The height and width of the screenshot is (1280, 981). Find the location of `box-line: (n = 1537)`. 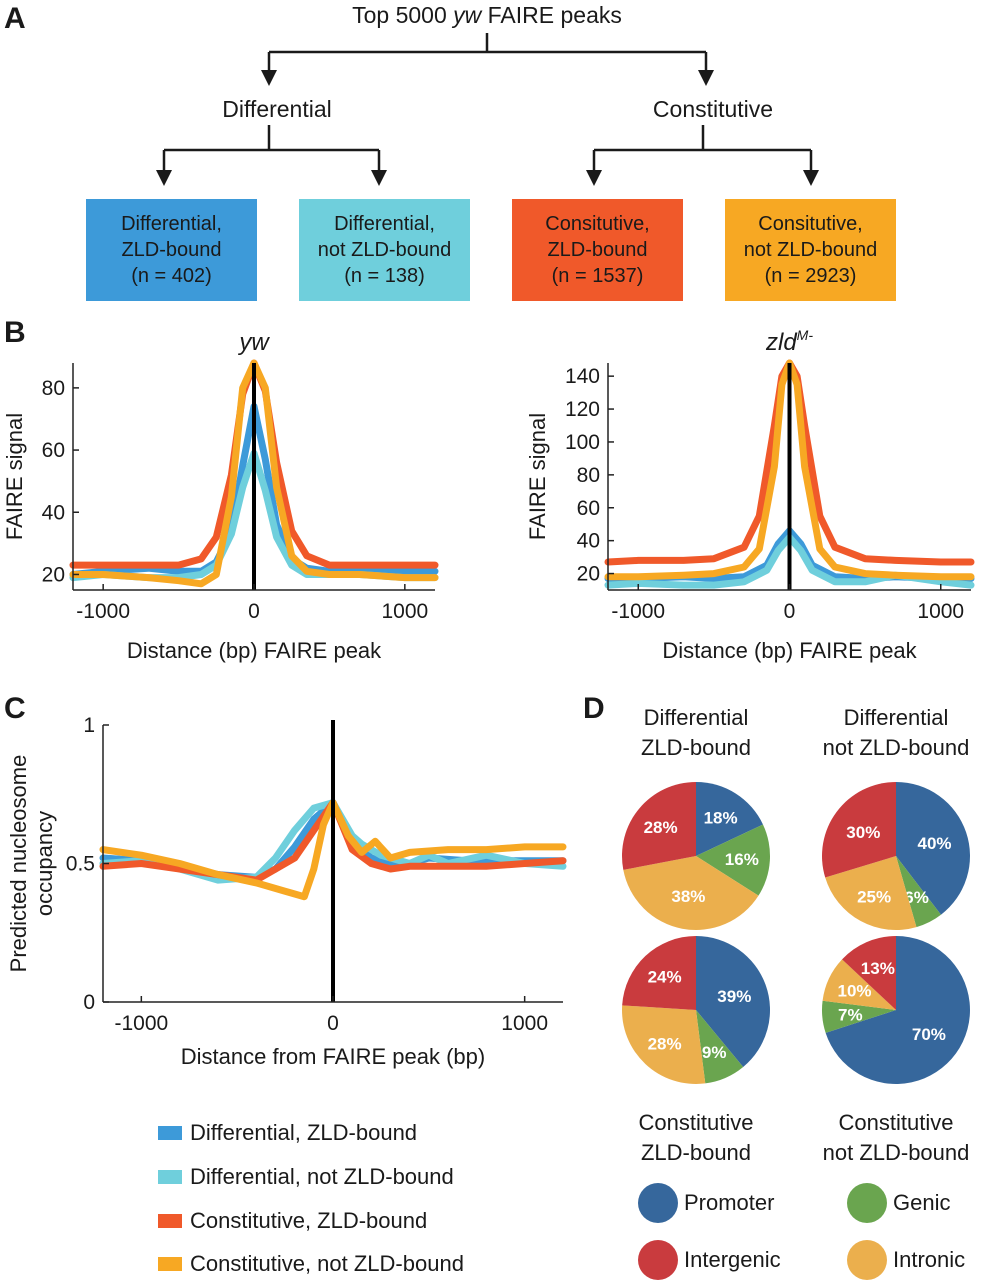

box-line: (n = 1537) is located at coordinates (597, 276).